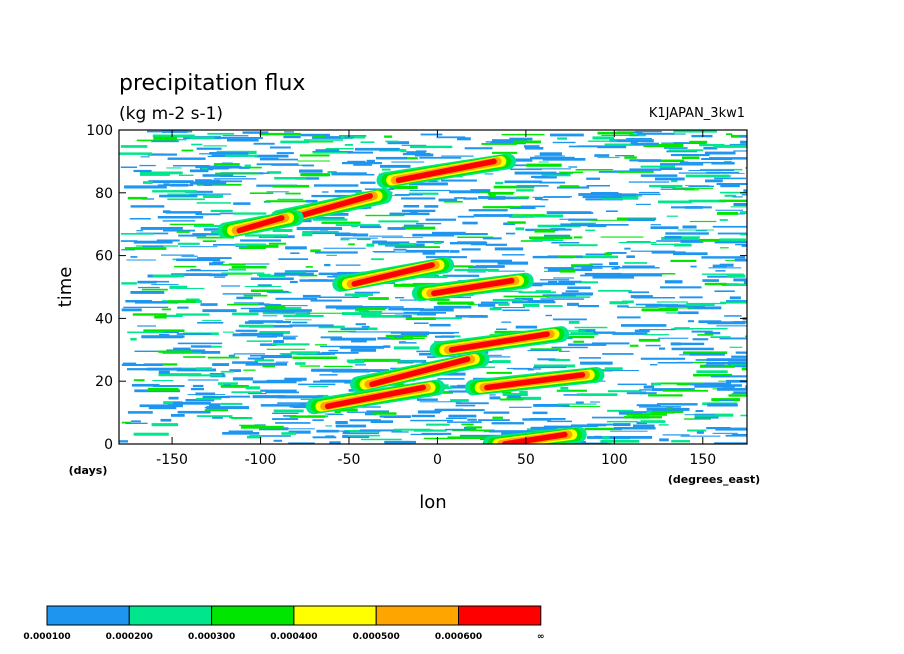 The image size is (904, 654). I want to click on field-streak, so click(535, 381).